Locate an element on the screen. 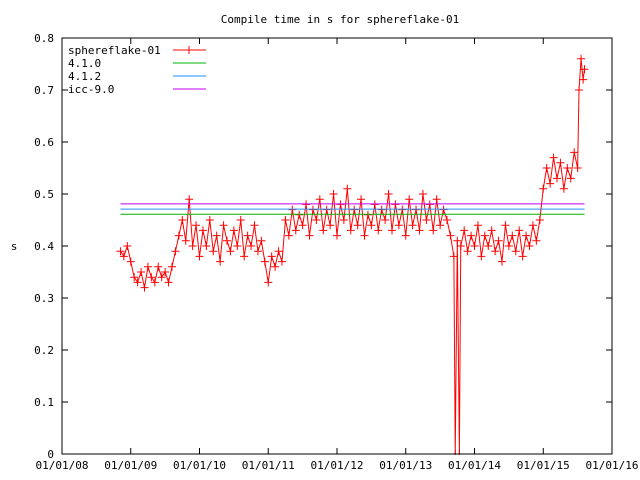 Image resolution: width=640 pixels, height=480 pixels. y-tick-label: 0 is located at coordinates (50, 454).